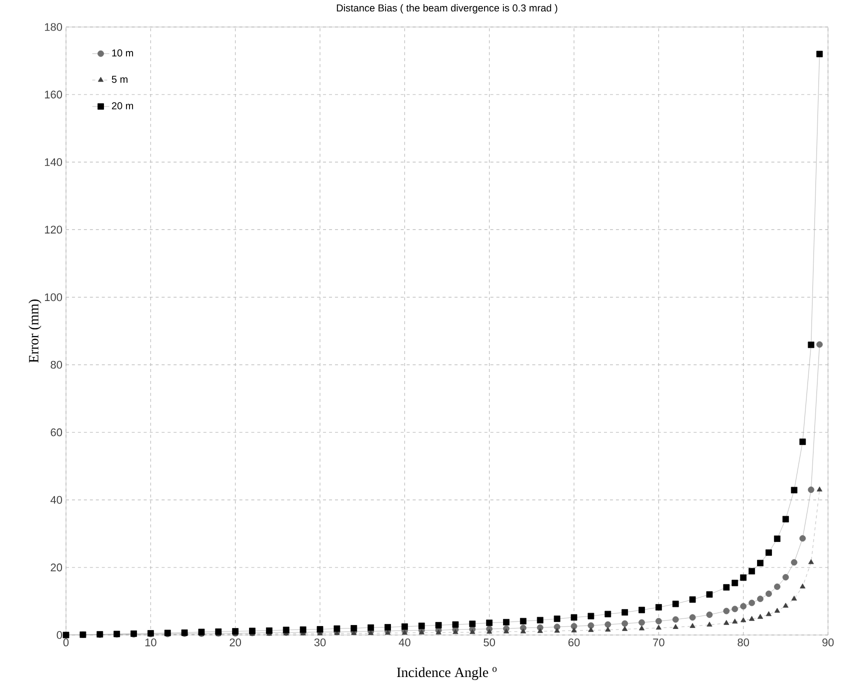  I want to click on x-axis-title: Incidence Angle $^{o}$, so click(446, 673).